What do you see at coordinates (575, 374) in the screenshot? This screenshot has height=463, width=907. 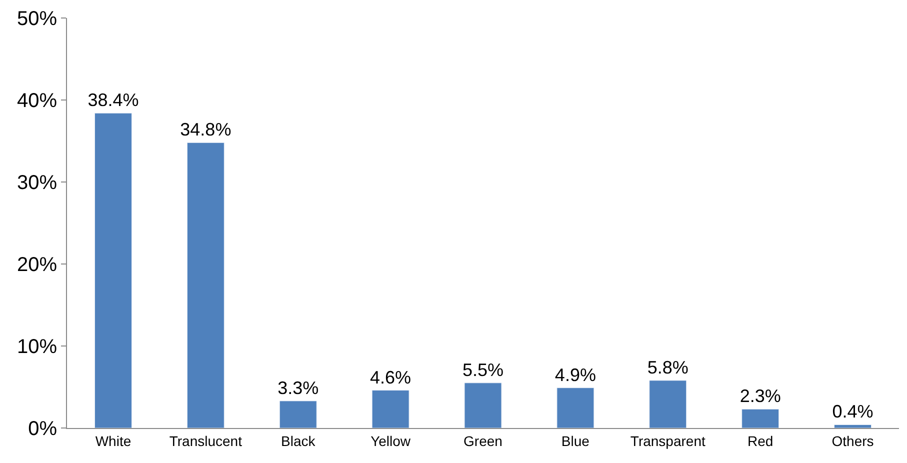 I see `data-label: 4.9%` at bounding box center [575, 374].